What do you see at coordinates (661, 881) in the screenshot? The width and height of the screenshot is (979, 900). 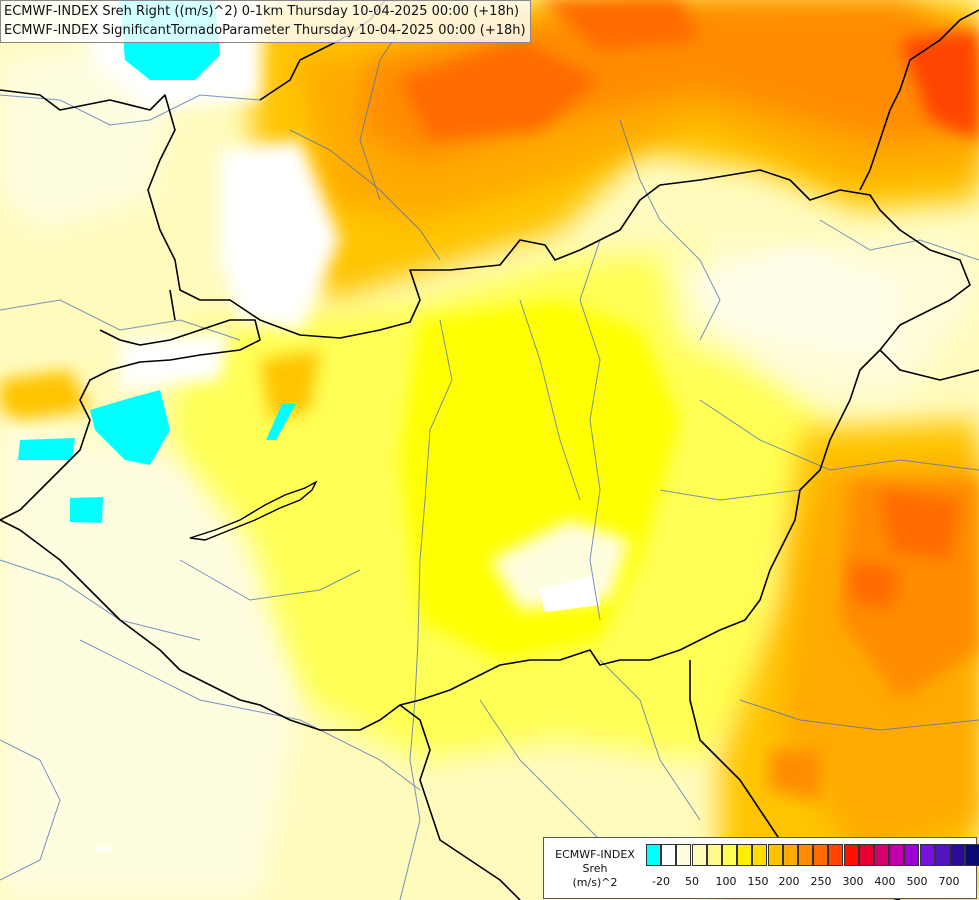 I see `legend-tick-label: -20` at bounding box center [661, 881].